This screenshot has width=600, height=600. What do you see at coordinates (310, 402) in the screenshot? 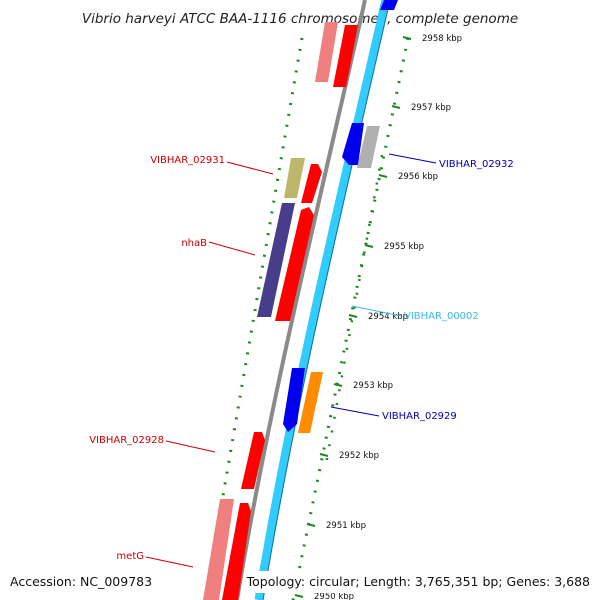
I see `gene-vibhar-02929-orange` at bounding box center [310, 402].